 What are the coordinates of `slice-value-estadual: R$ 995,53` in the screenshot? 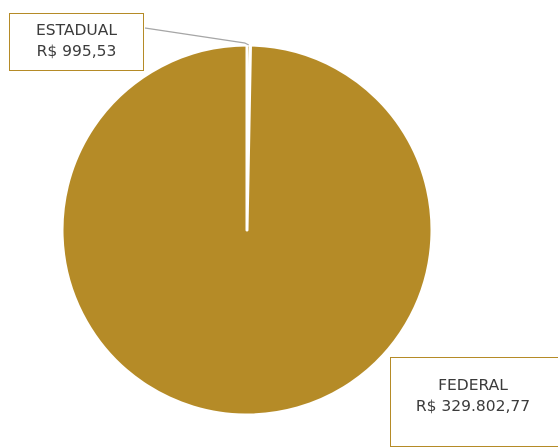 It's located at (76, 51).